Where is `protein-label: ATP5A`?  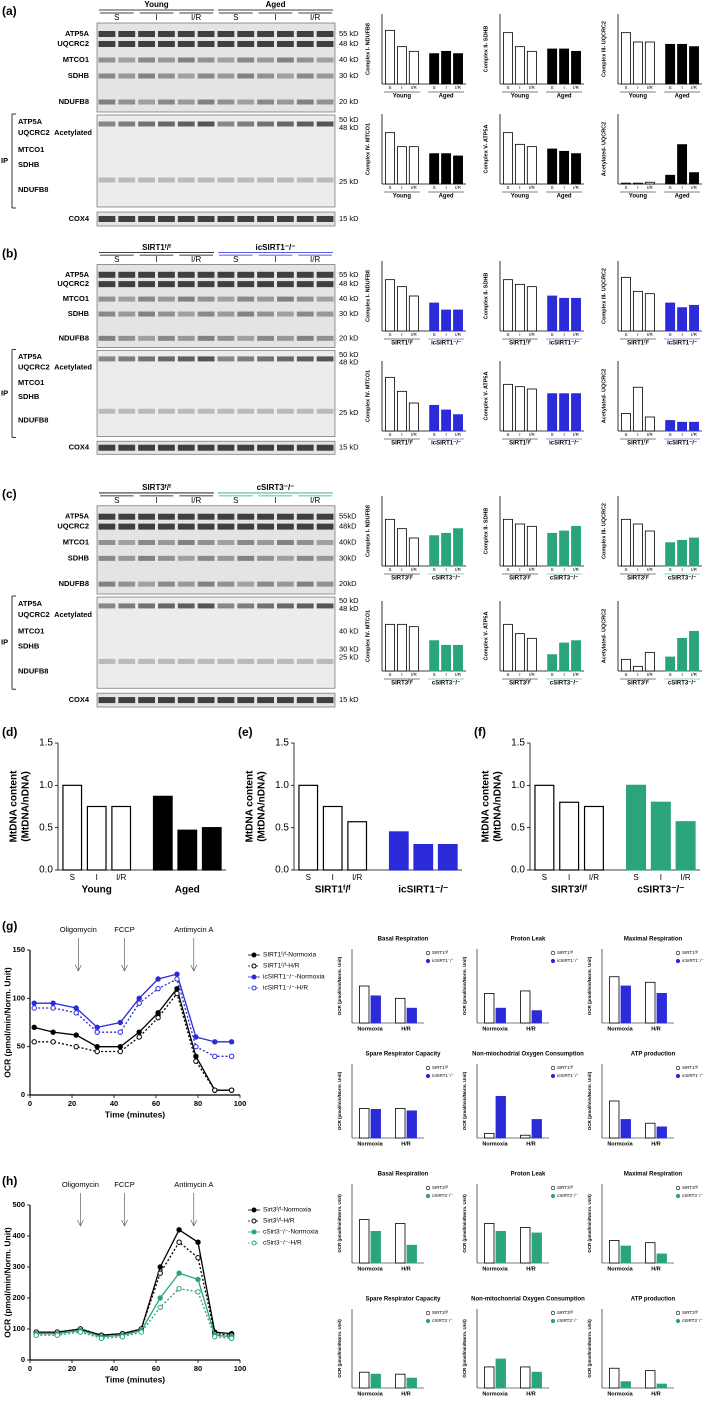 protein-label: ATP5A is located at coordinates (77, 274).